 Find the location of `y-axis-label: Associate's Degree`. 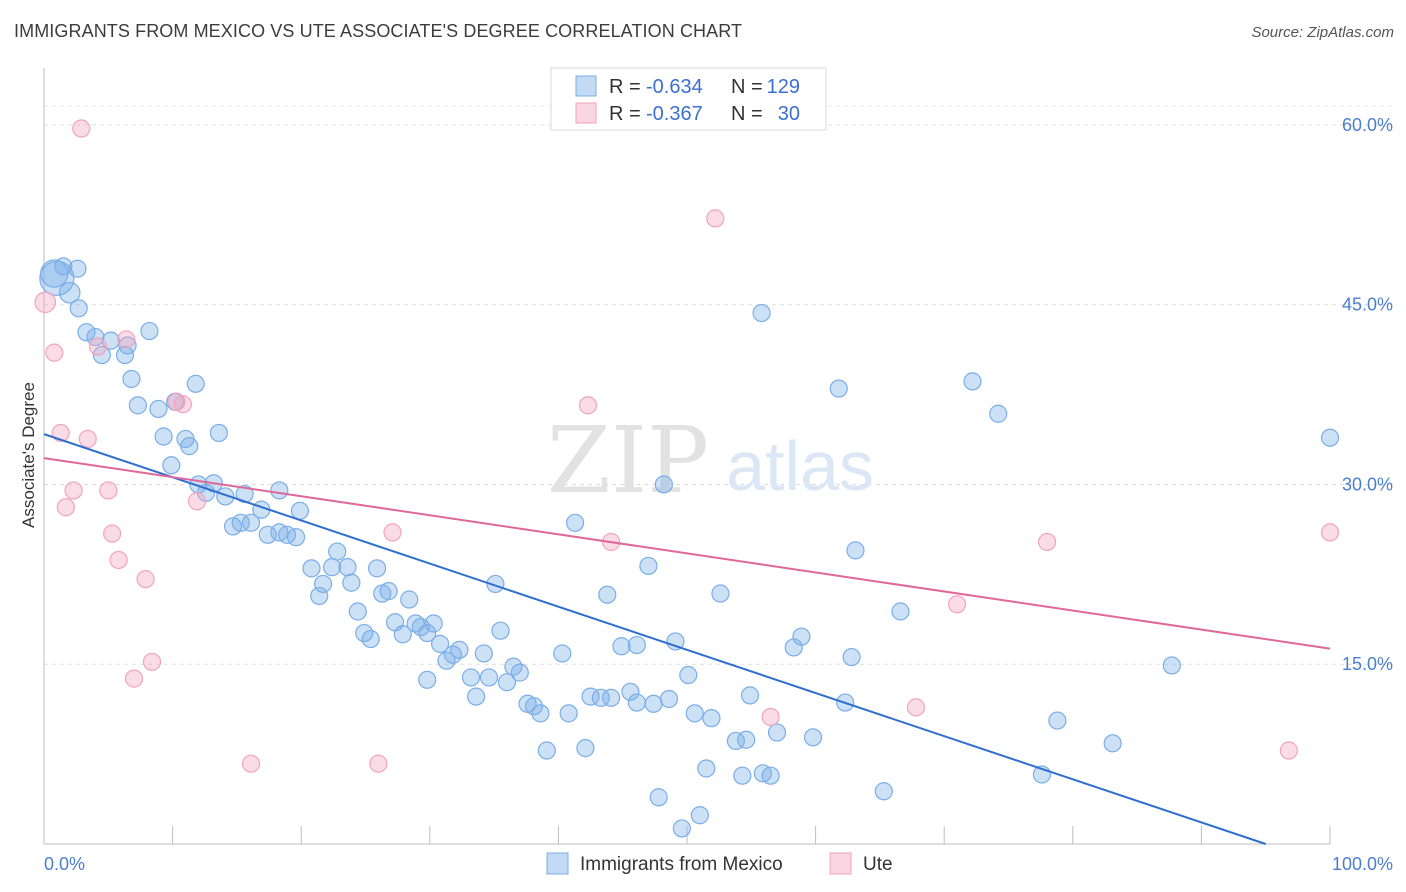

y-axis-label: Associate's Degree is located at coordinates (28, 455).